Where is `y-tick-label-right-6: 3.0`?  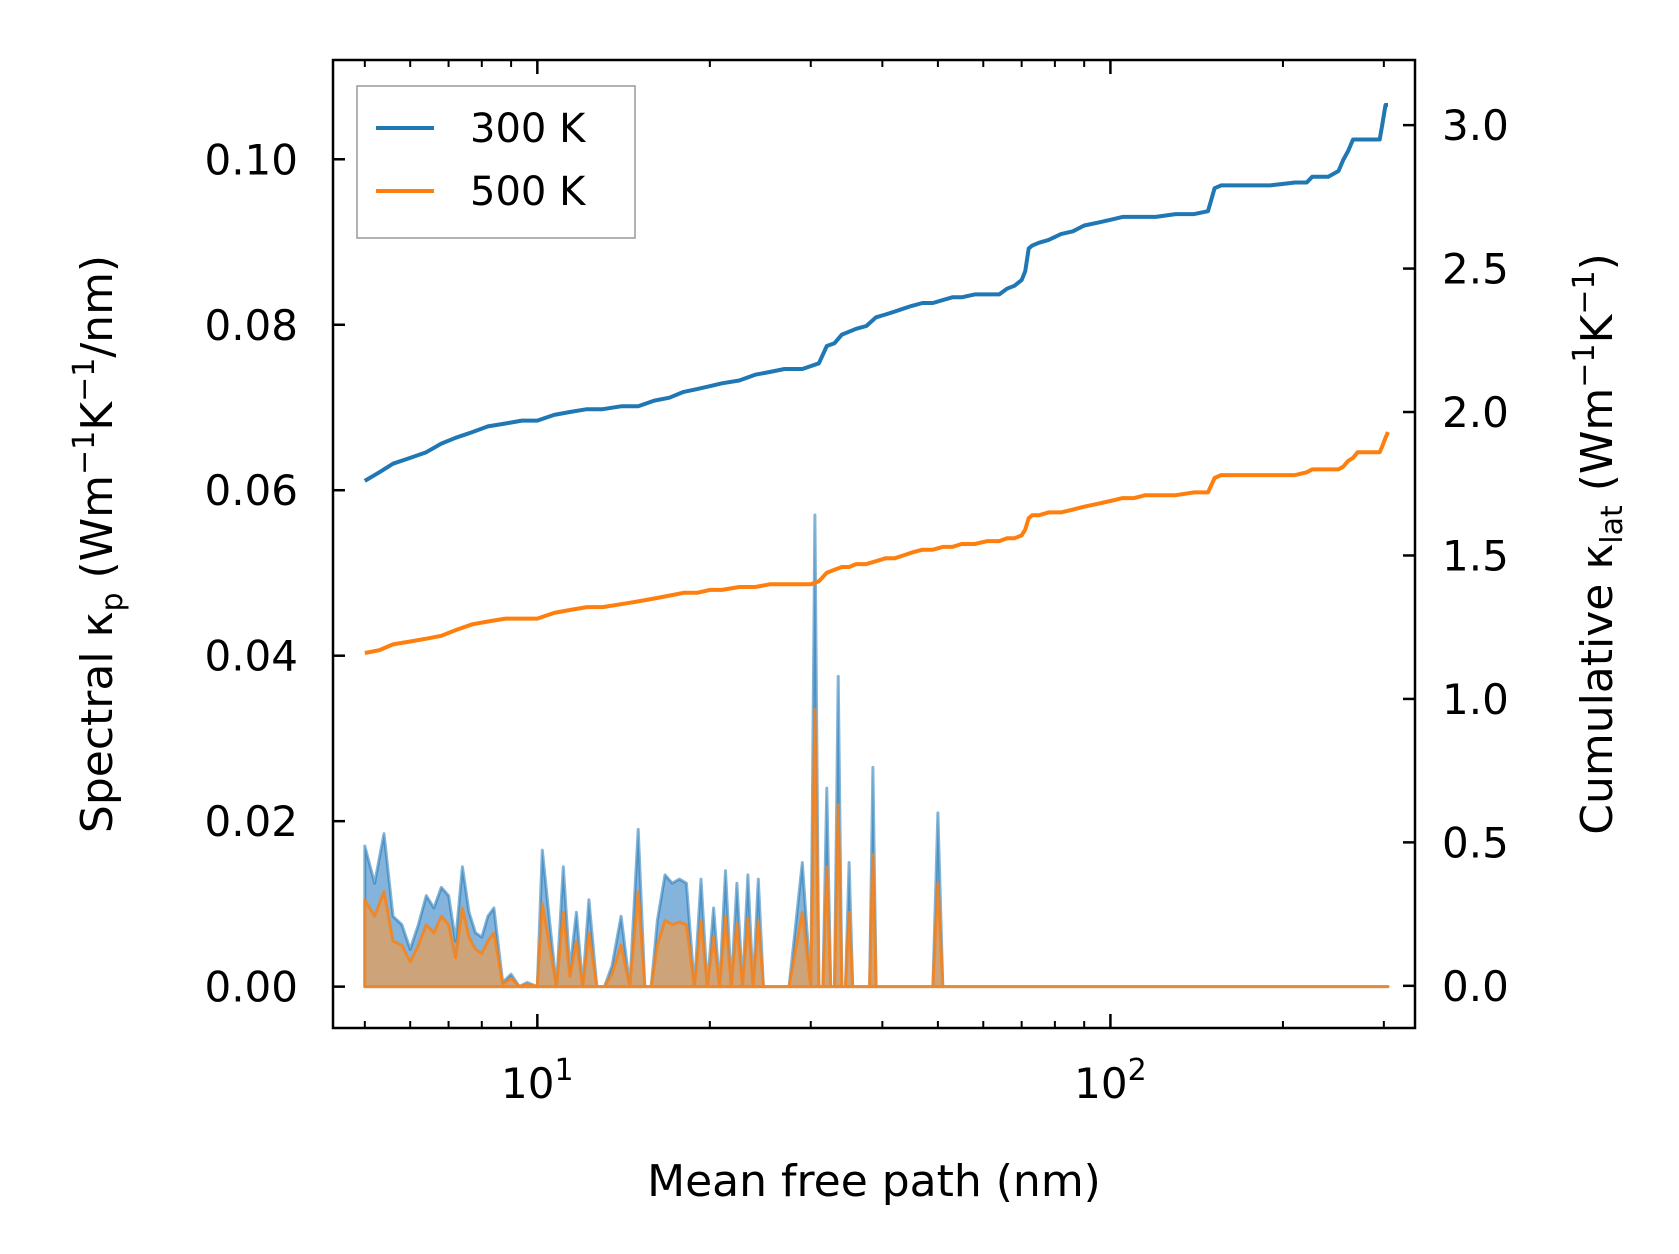 y-tick-label-right-6: 3.0 is located at coordinates (1475, 125).